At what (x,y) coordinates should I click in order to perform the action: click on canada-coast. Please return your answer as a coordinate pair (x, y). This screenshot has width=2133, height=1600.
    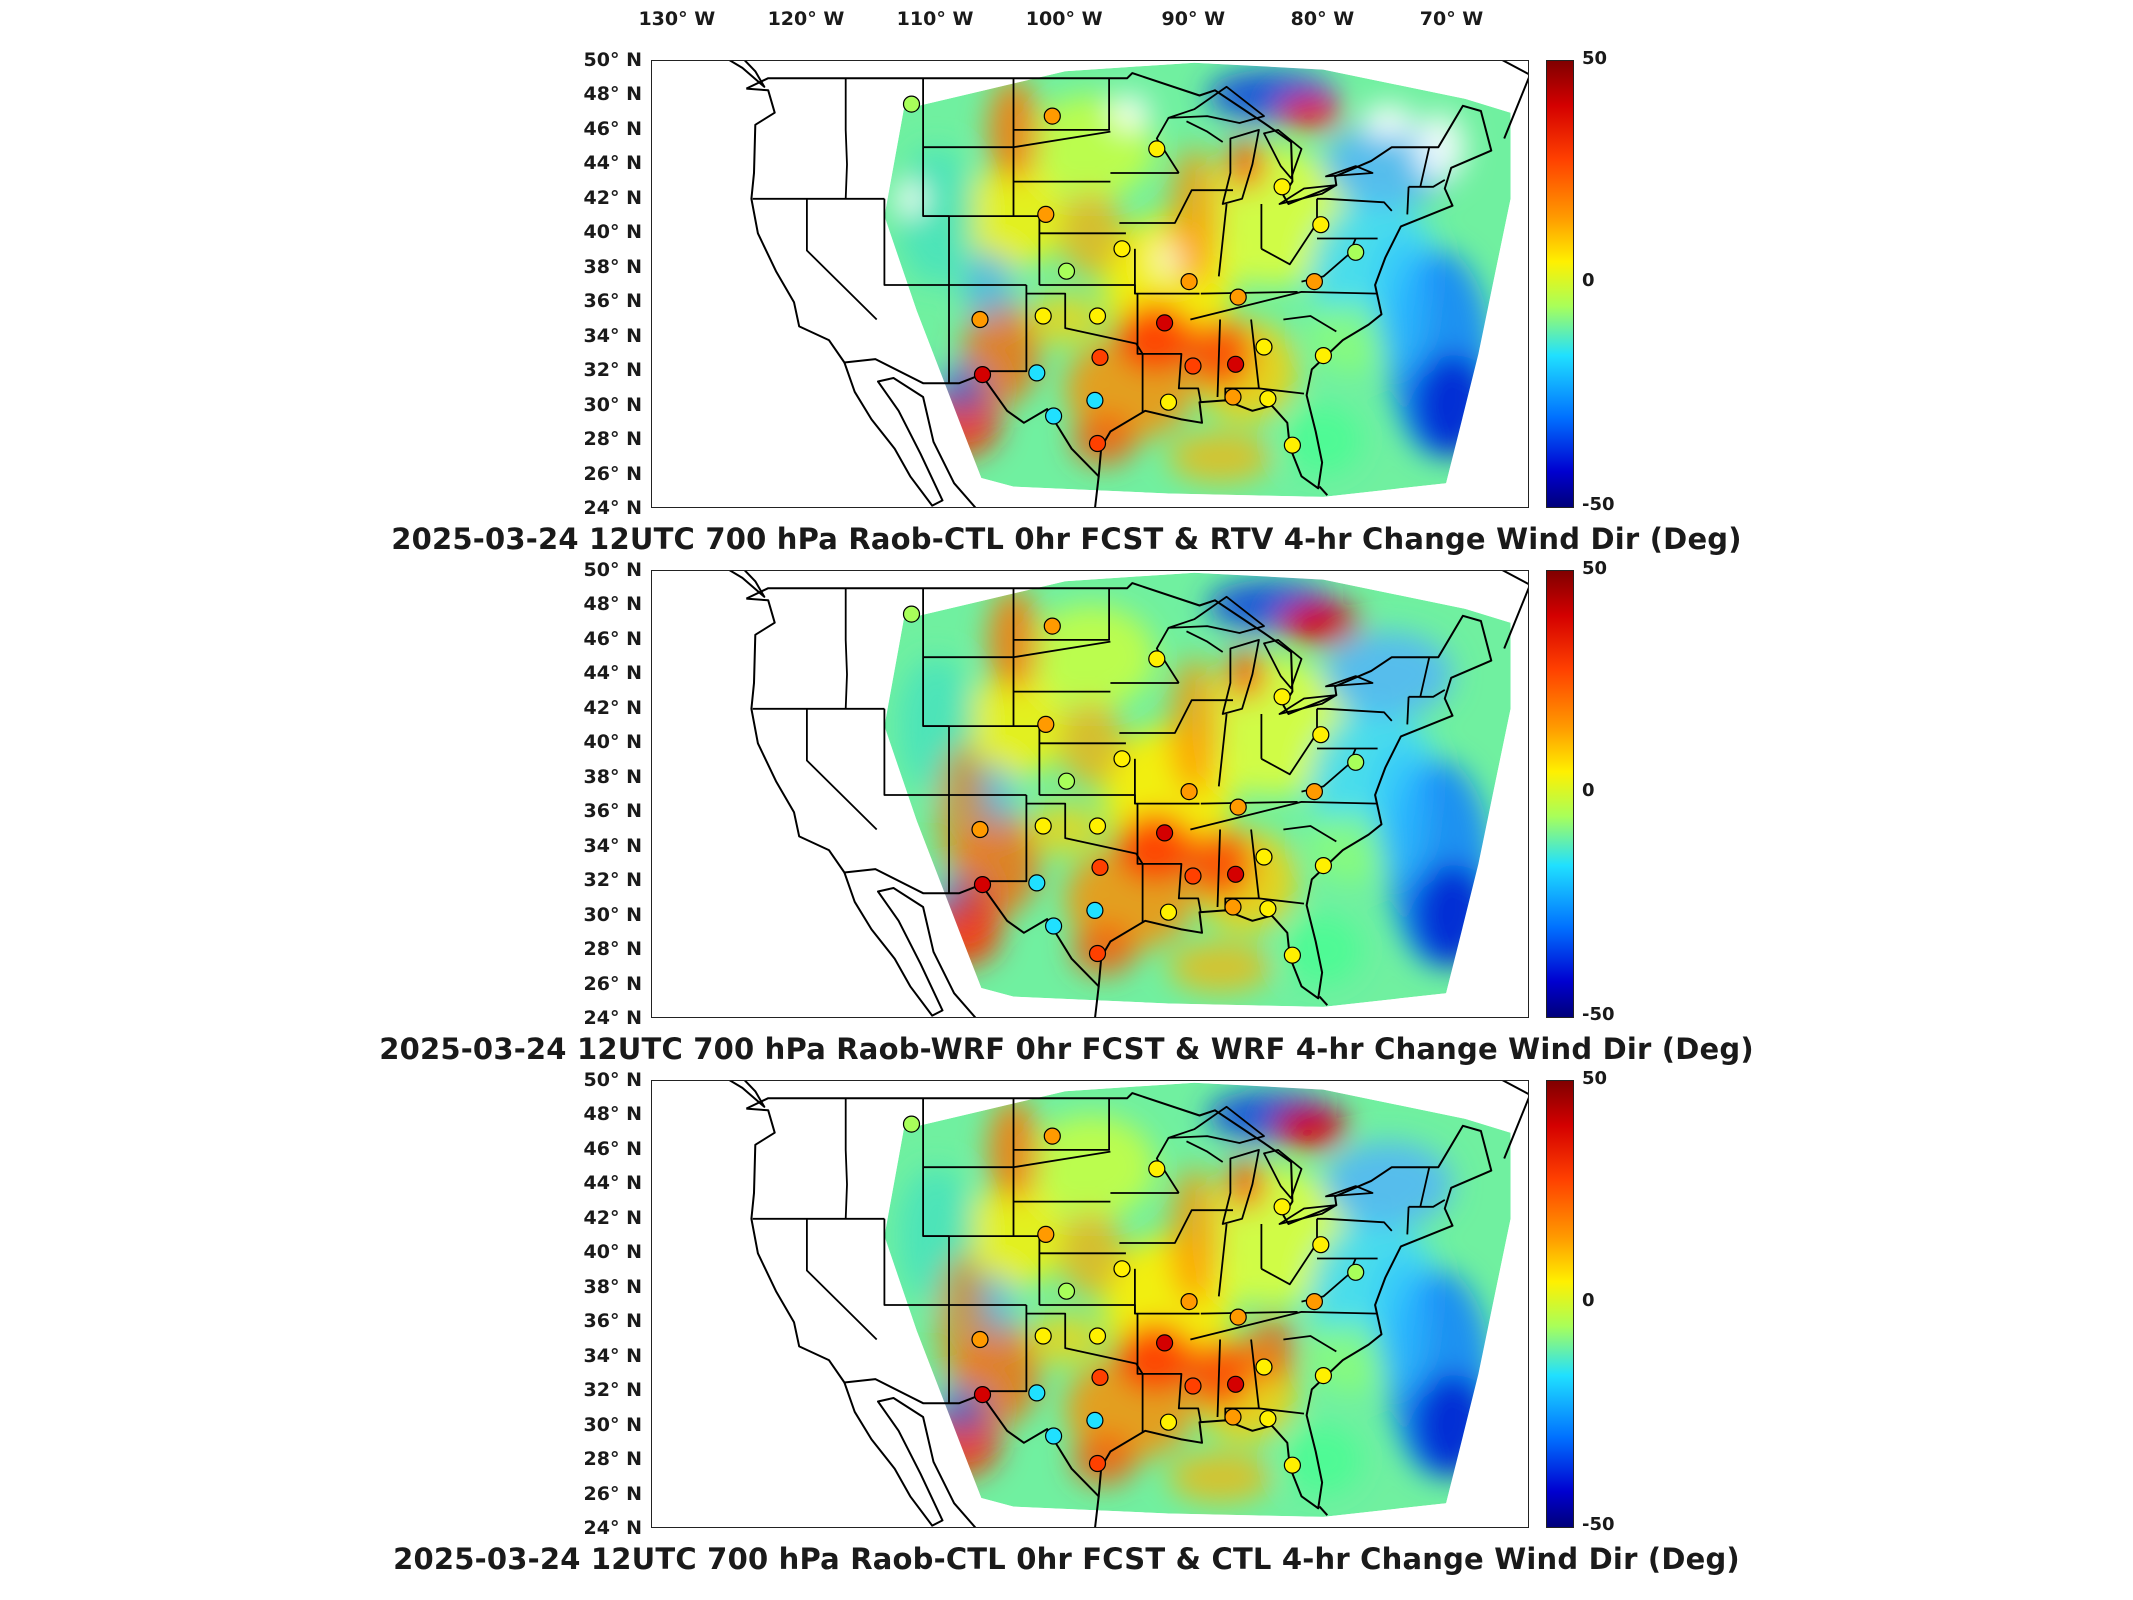
    Looking at the image, I should click on (747, 584).